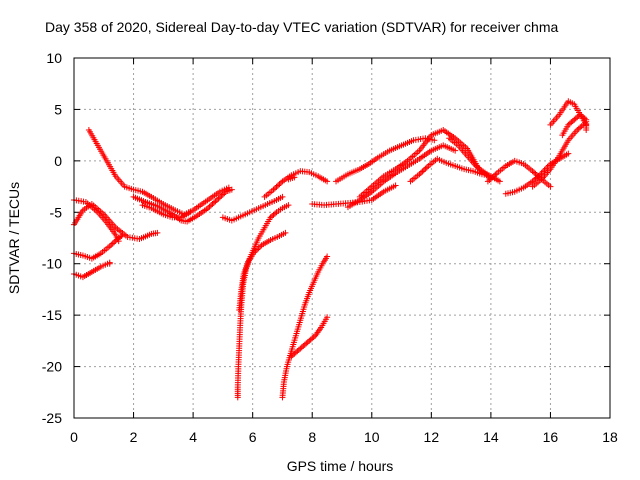 Image resolution: width=640 pixels, height=480 pixels. Describe the element at coordinates (52, 418) in the screenshot. I see `y-tick-label: -25` at that location.